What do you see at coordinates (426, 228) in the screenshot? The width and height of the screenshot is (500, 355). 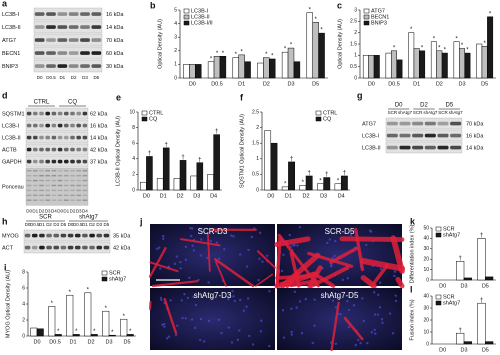 I see `y-tick-label: 50` at bounding box center [426, 228].